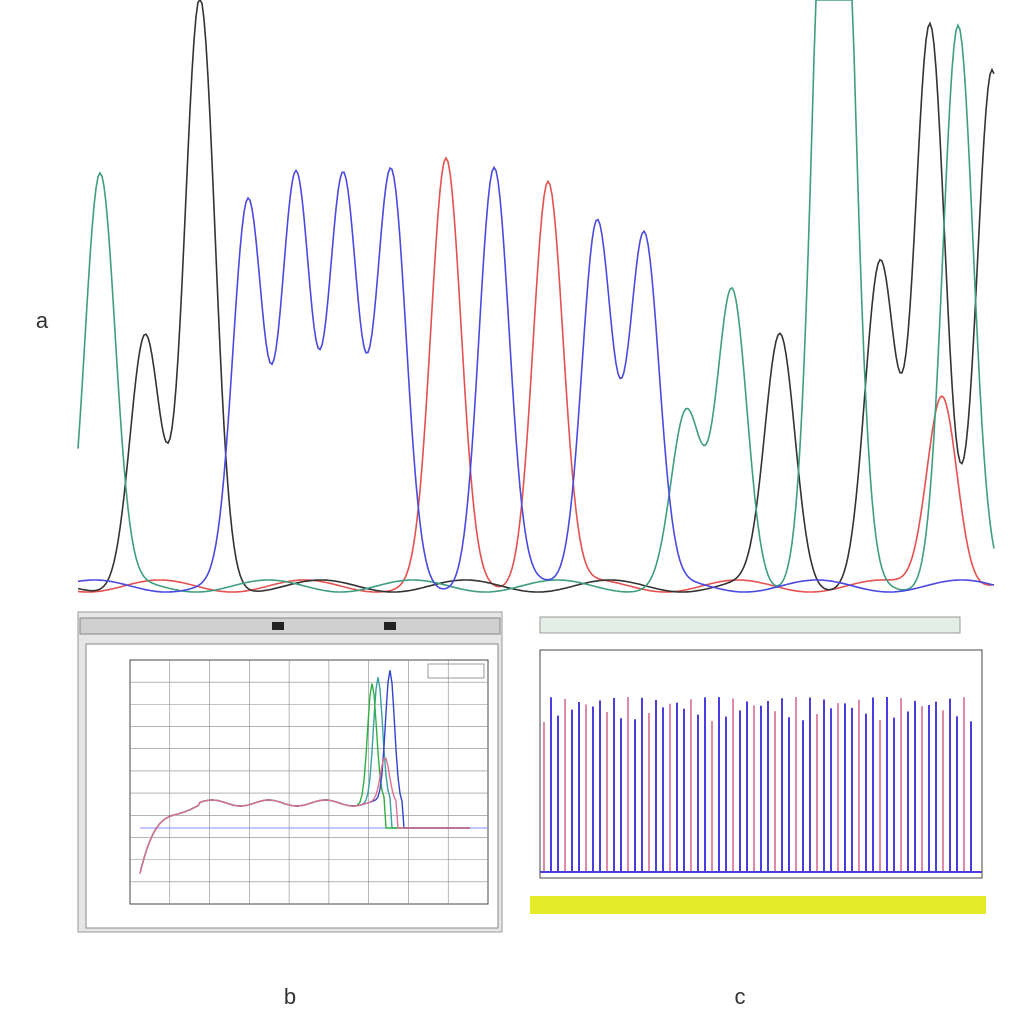  I want to click on plot-area, so click(309, 782).